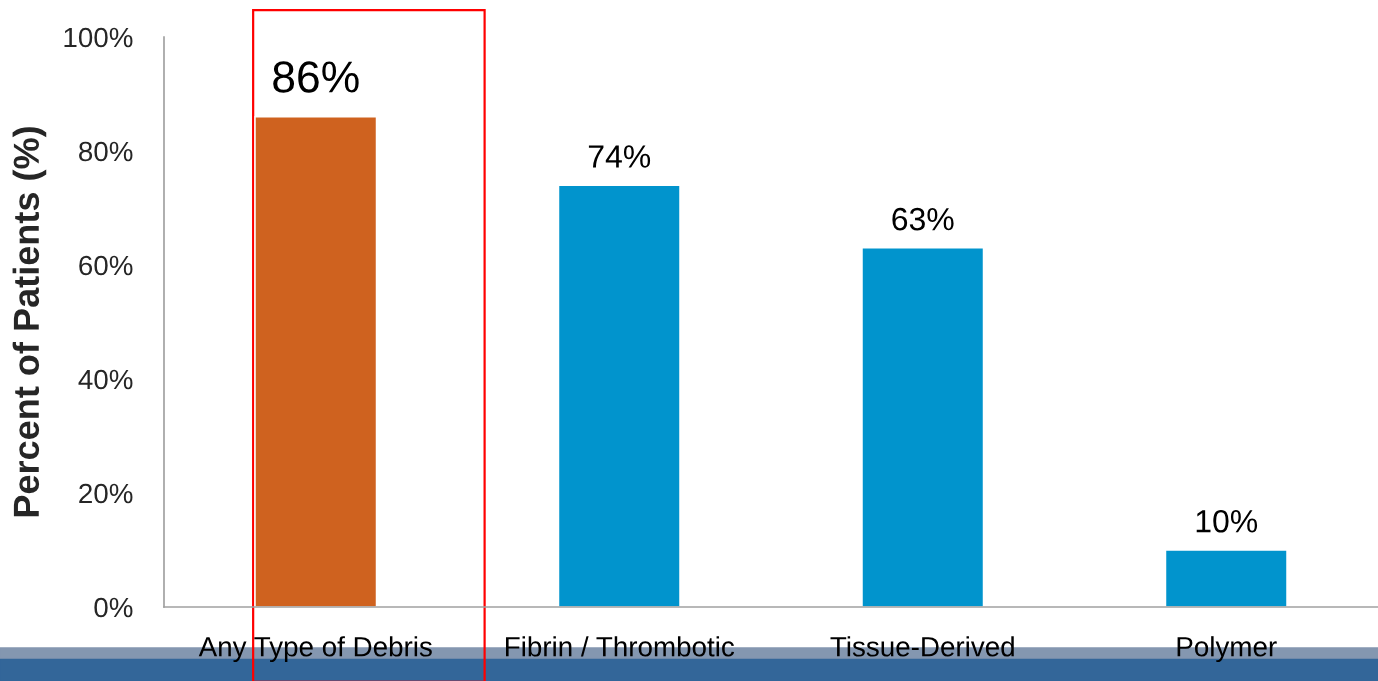 The height and width of the screenshot is (681, 1378). What do you see at coordinates (619, 156) in the screenshot?
I see `data-label: 74%` at bounding box center [619, 156].